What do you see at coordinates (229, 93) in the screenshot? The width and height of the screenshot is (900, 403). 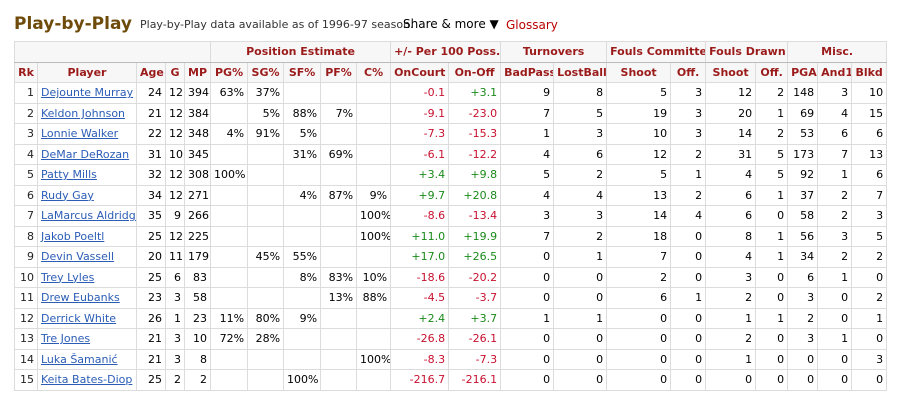 I see `cell: 63%` at bounding box center [229, 93].